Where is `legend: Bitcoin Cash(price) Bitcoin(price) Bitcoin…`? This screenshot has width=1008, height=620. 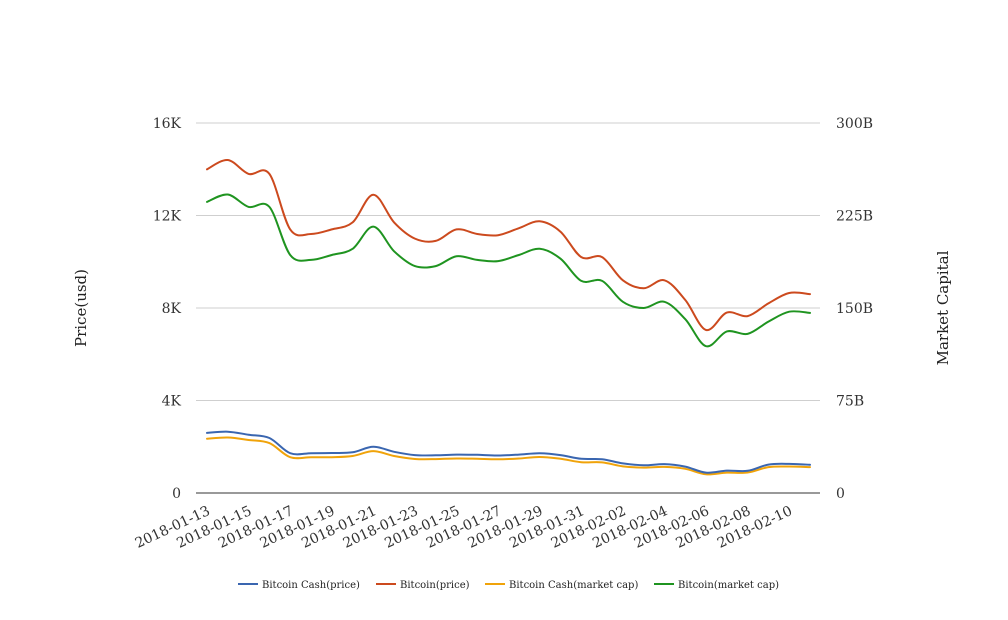 legend: Bitcoin Cash(price) Bitcoin(price) Bitcoin… is located at coordinates (508, 585).